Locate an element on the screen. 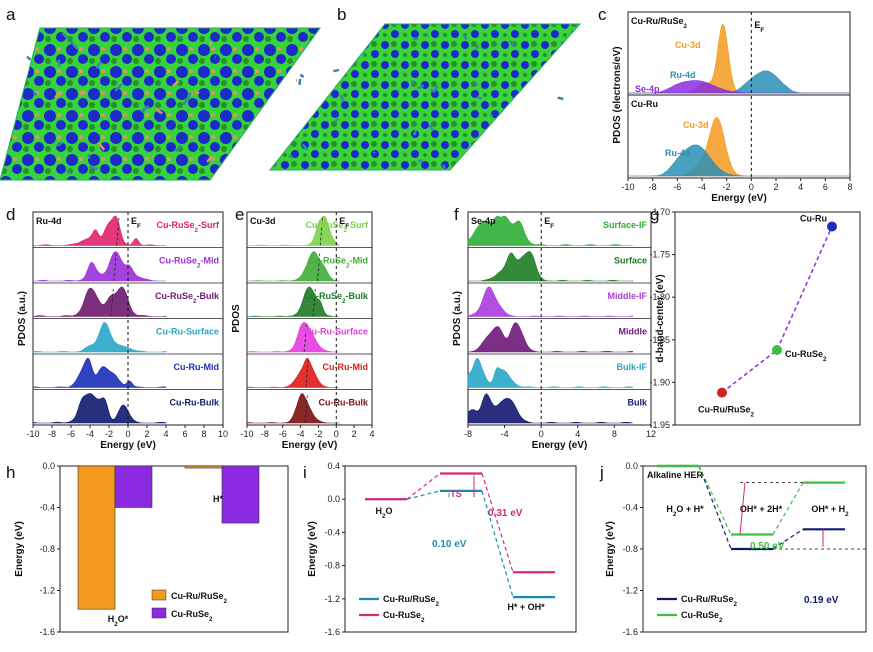 Image resolution: width=873 pixels, height=652 pixels. panel-c-x-tick-label: -8 is located at coordinates (653, 187).